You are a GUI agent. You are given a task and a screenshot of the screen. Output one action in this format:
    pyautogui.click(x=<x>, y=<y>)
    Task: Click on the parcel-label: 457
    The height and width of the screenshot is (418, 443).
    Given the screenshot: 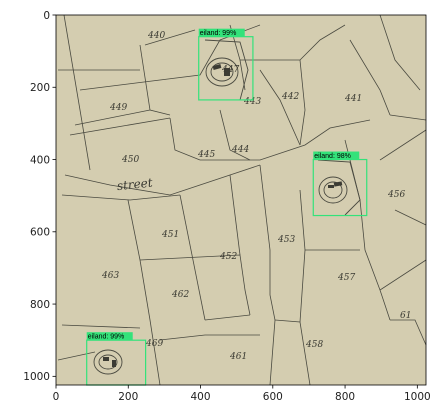 What is the action you would take?
    pyautogui.click(x=346, y=278)
    